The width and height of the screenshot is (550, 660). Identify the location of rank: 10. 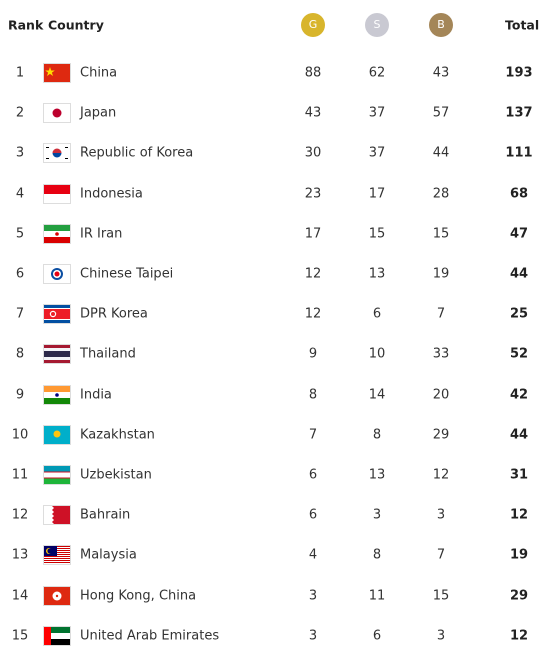
(20, 435).